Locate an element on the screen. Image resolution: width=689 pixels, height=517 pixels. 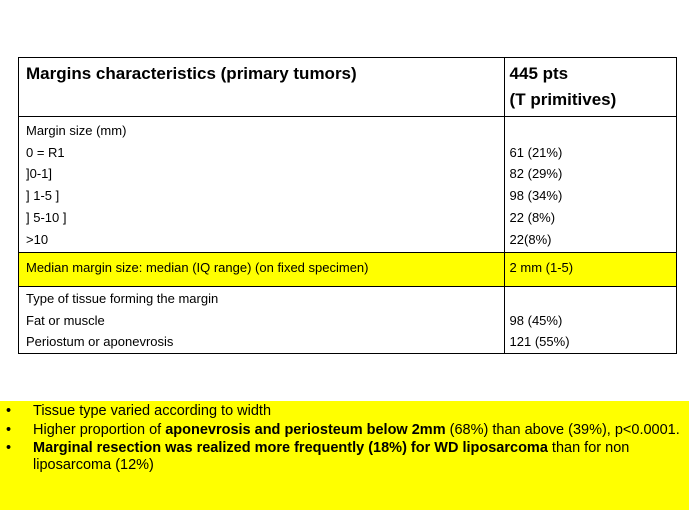
margin-size-value: 82 (29%) is located at coordinates (536, 174).